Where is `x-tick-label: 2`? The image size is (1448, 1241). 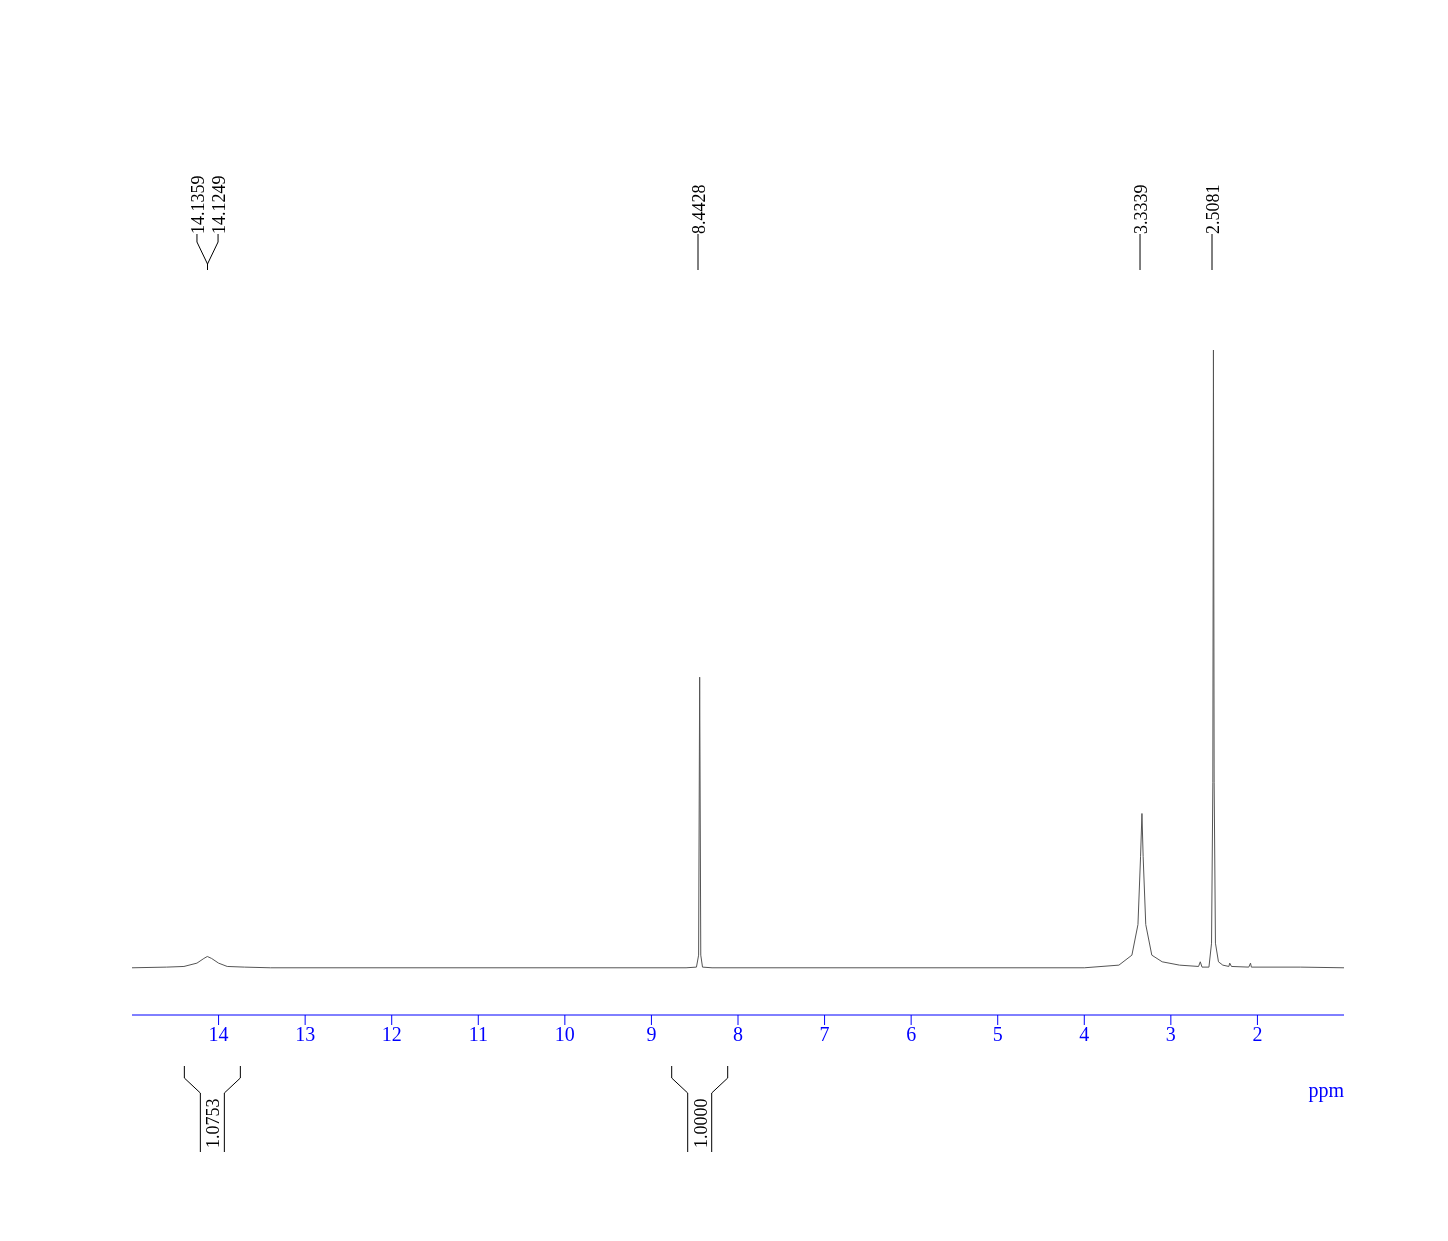 x-tick-label: 2 is located at coordinates (1257, 1034).